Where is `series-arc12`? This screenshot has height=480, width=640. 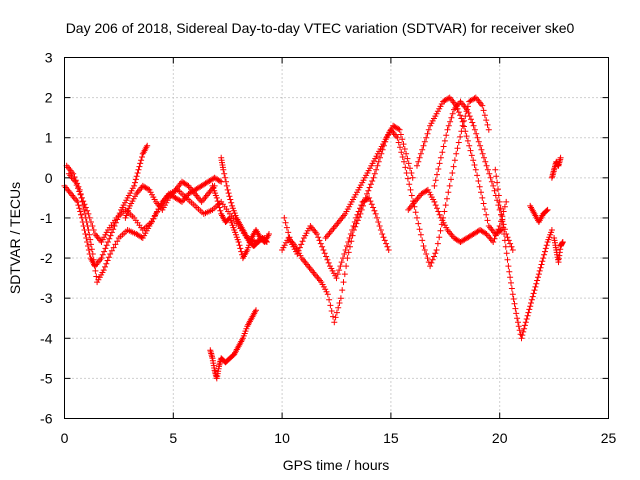 series-arc12 is located at coordinates (459, 165).